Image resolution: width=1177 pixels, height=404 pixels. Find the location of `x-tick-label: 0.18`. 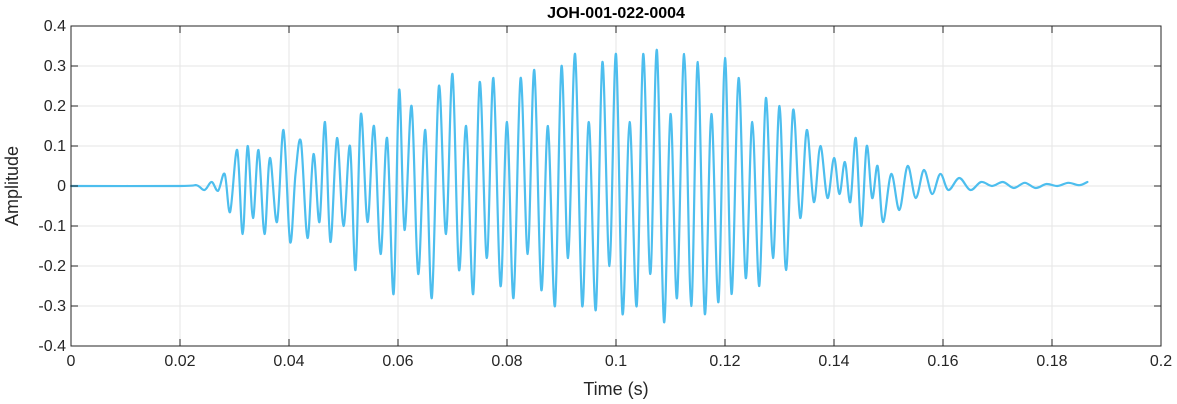

x-tick-label: 0.18 is located at coordinates (1051, 361).